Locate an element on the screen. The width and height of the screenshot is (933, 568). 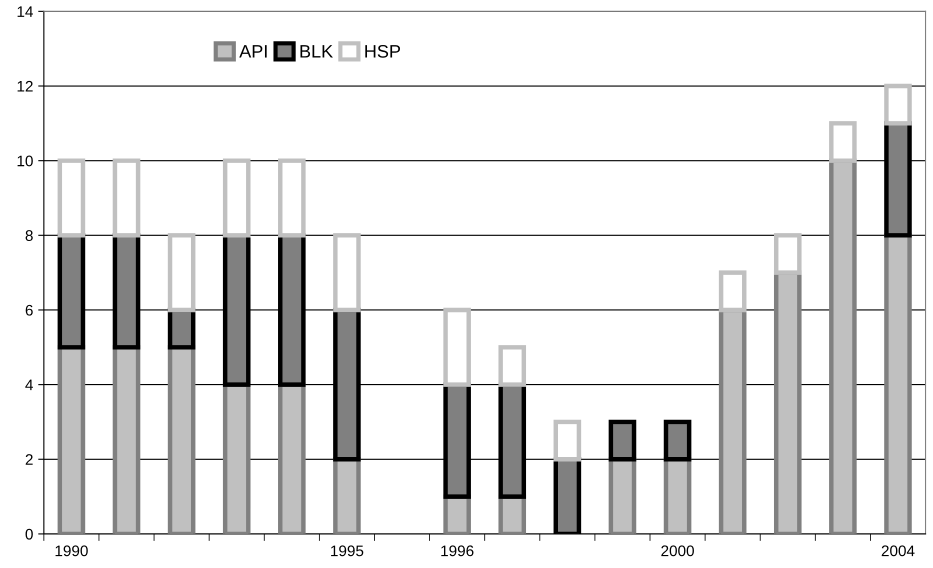
y-tick-label: 0 is located at coordinates (29, 534).